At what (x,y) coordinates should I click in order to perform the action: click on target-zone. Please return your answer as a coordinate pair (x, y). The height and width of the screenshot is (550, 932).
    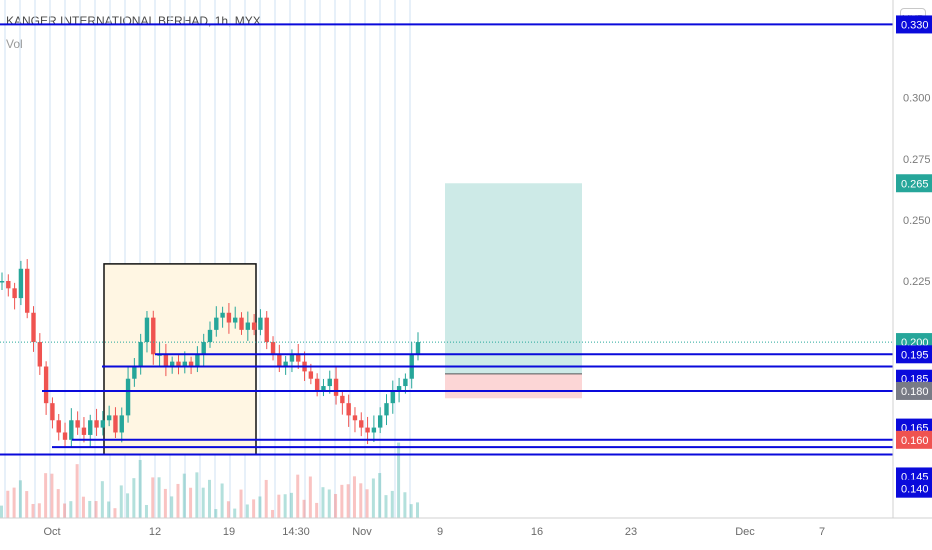
    Looking at the image, I should click on (513, 278).